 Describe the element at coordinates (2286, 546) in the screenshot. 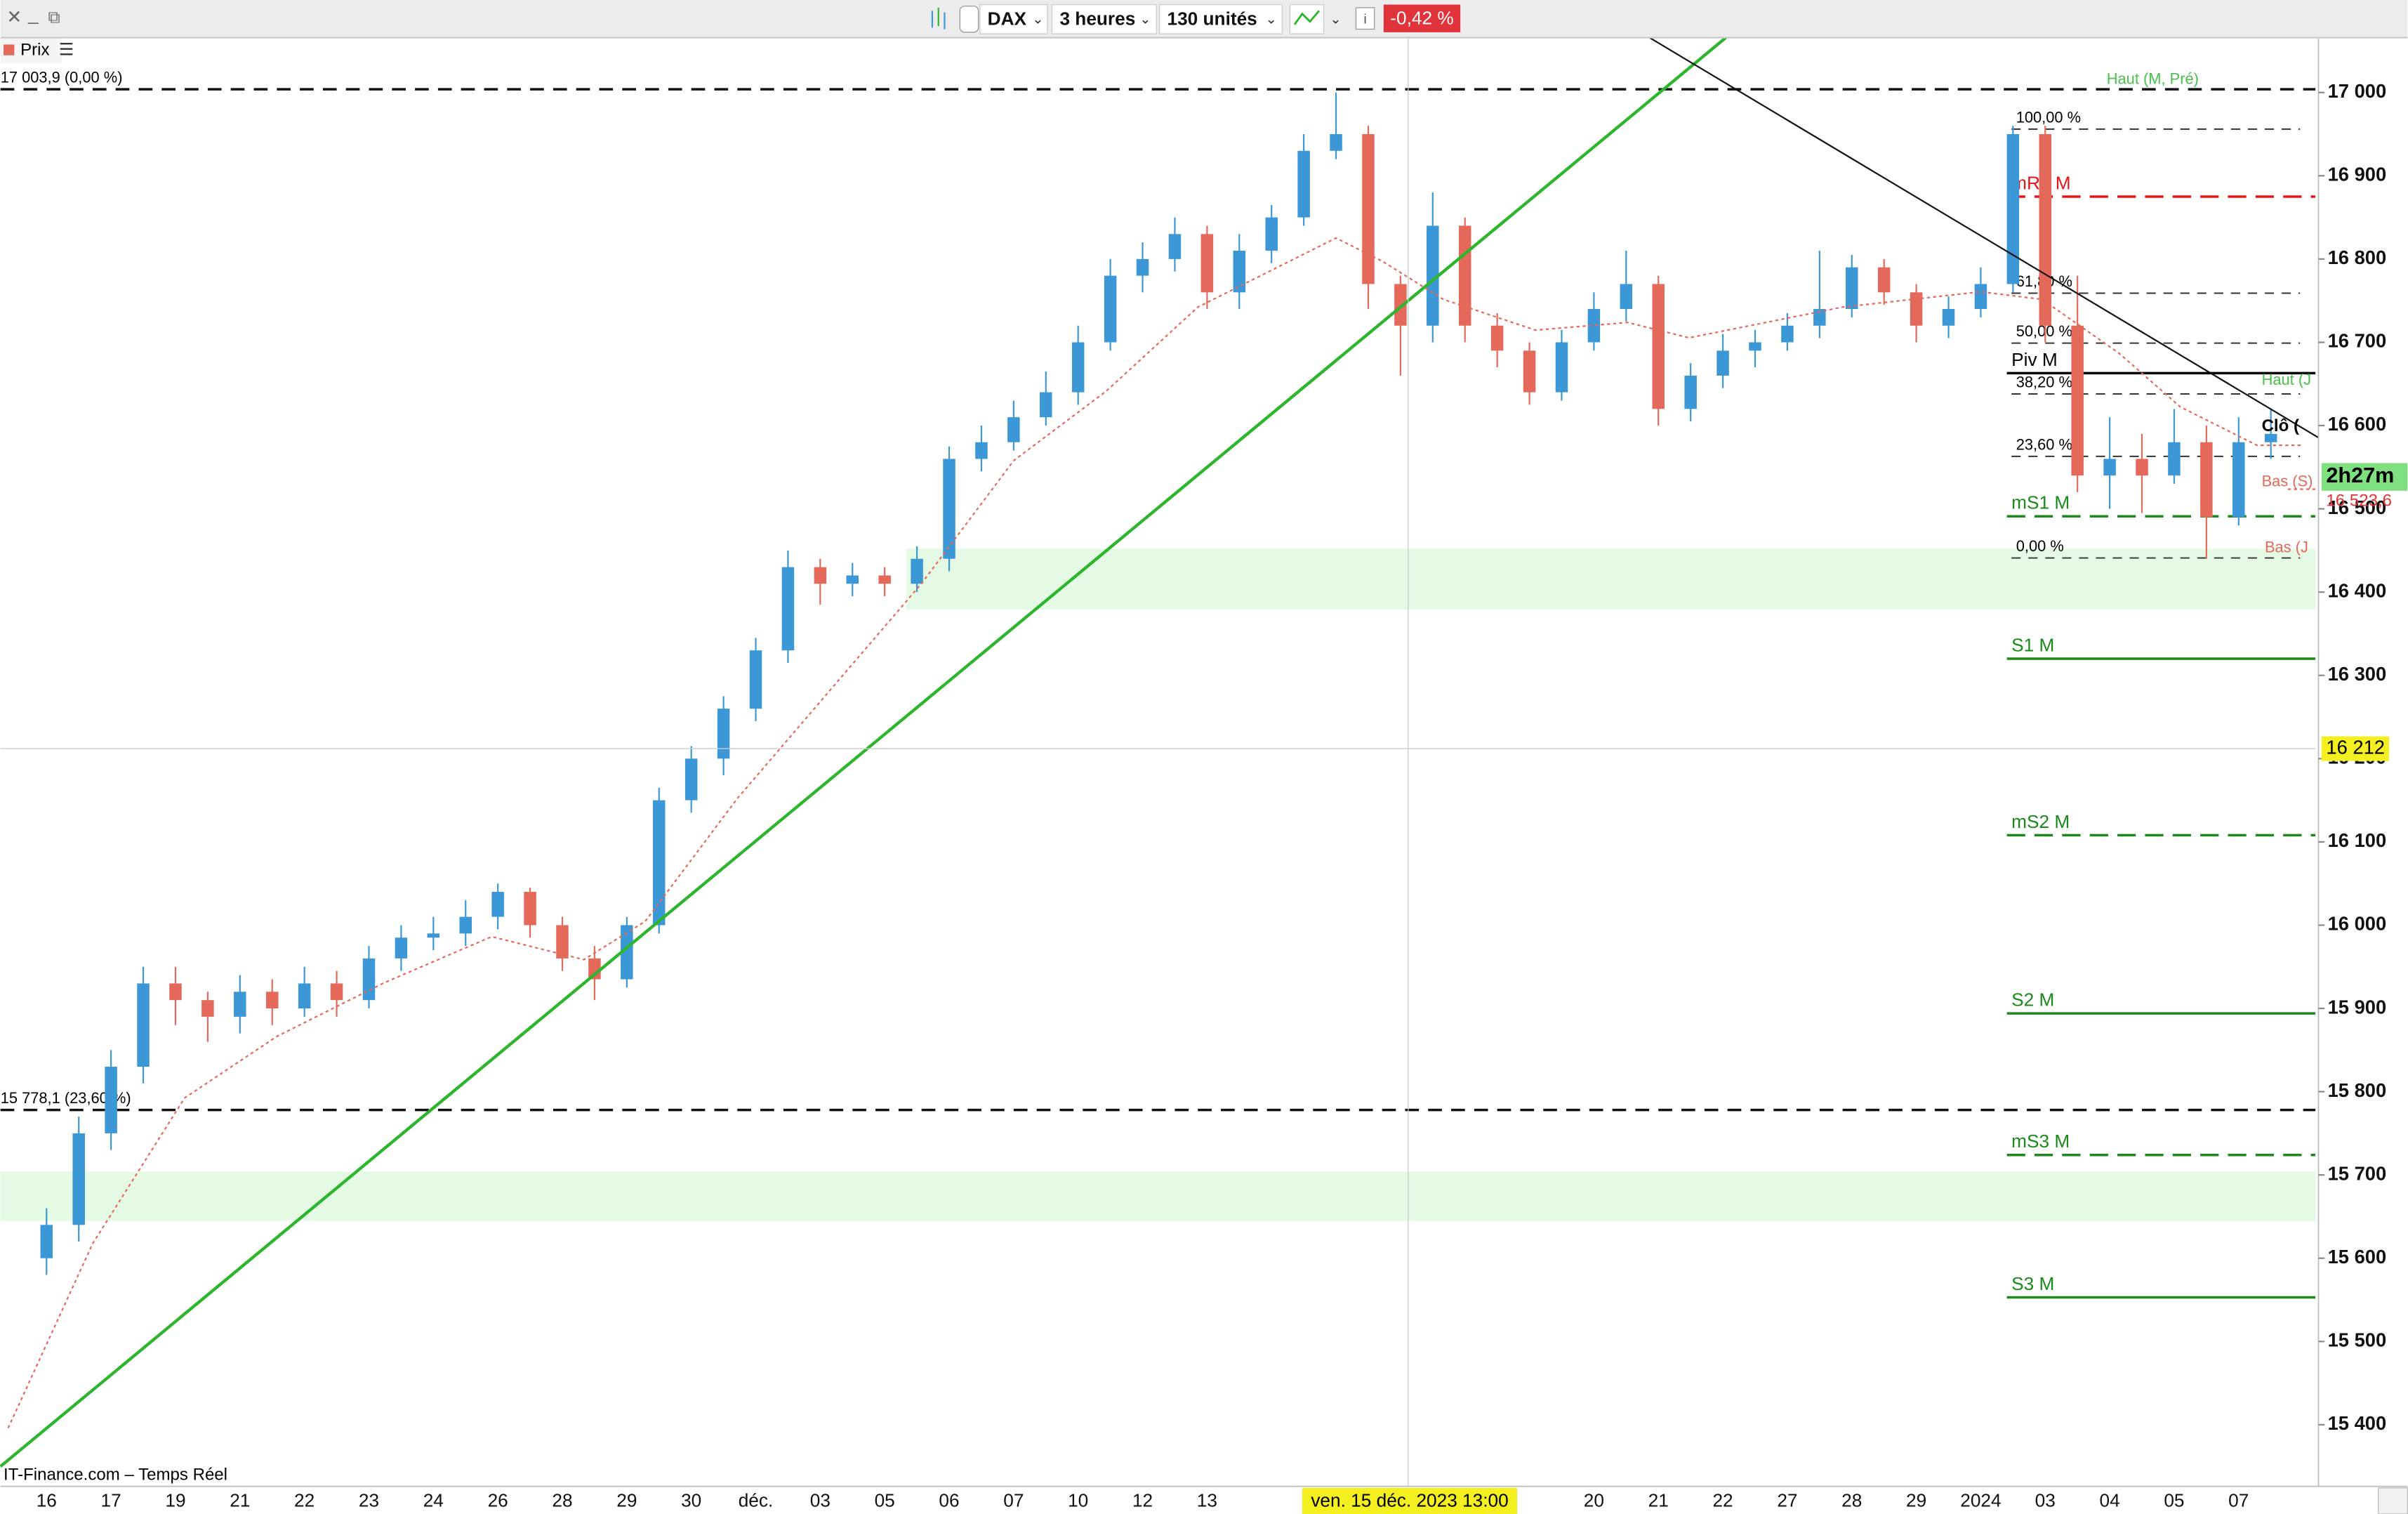

I see `annotation: Bas (J` at that location.